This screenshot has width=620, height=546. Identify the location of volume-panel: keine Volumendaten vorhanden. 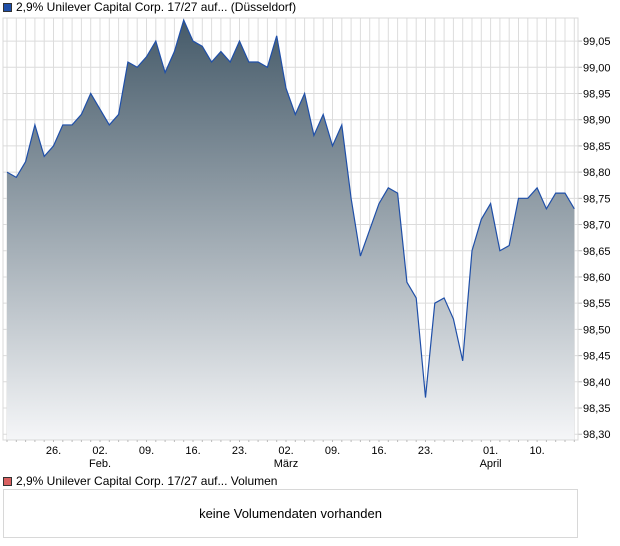
(290, 513).